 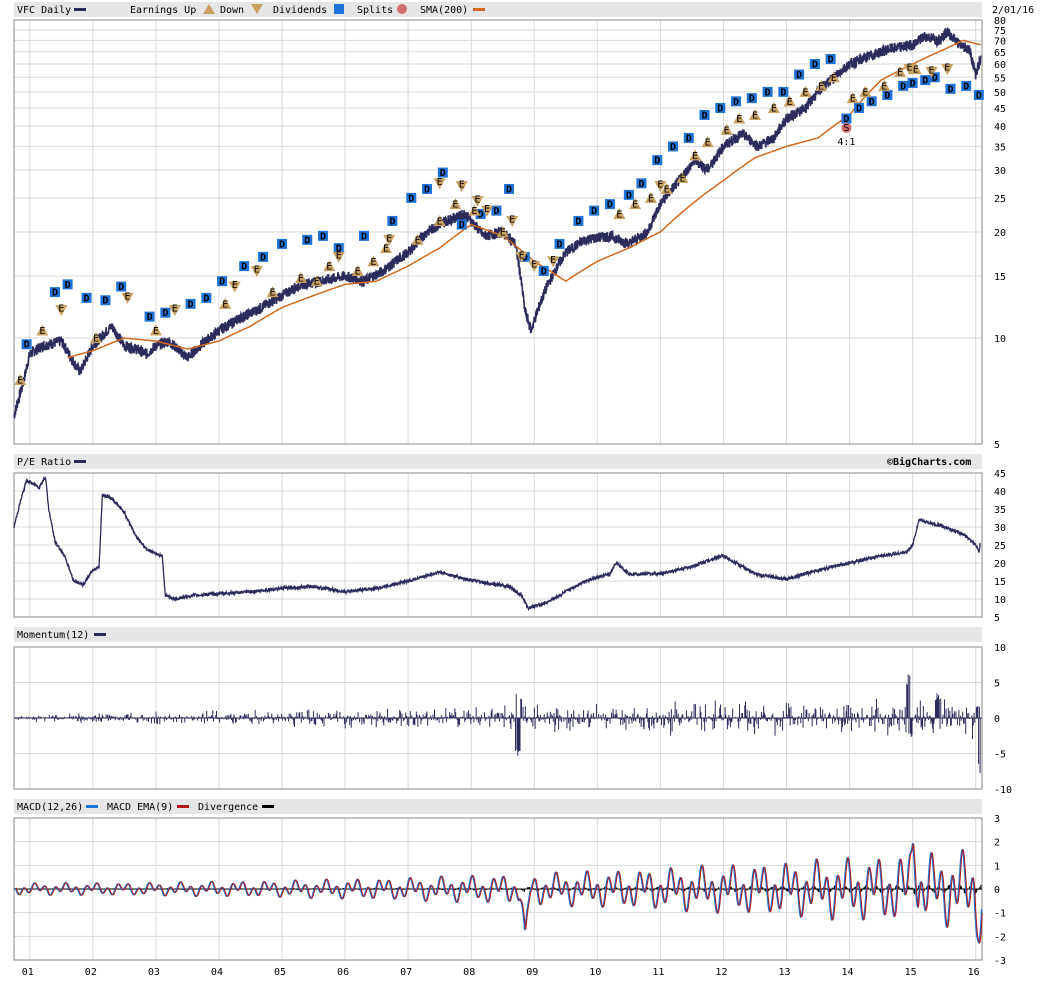 What do you see at coordinates (280, 972) in the screenshot?
I see `x-tick-label: 05` at bounding box center [280, 972].